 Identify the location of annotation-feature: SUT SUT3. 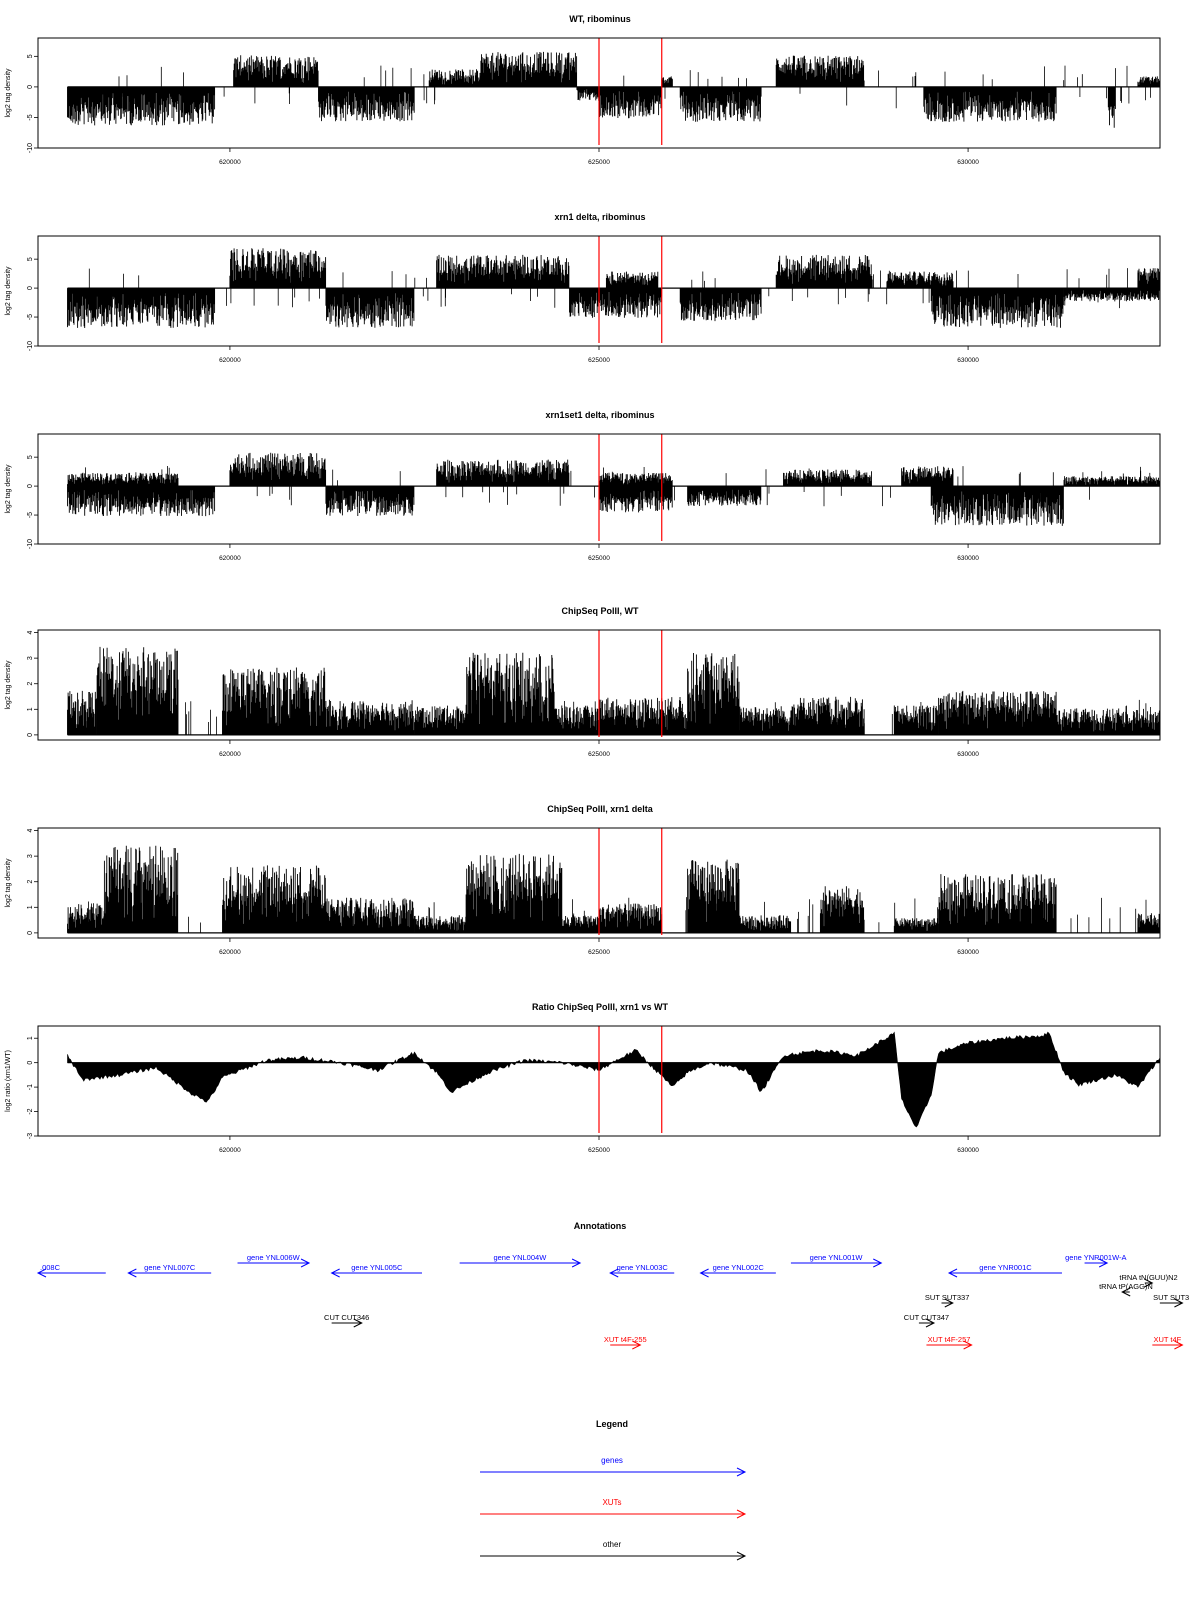
(1171, 1300).